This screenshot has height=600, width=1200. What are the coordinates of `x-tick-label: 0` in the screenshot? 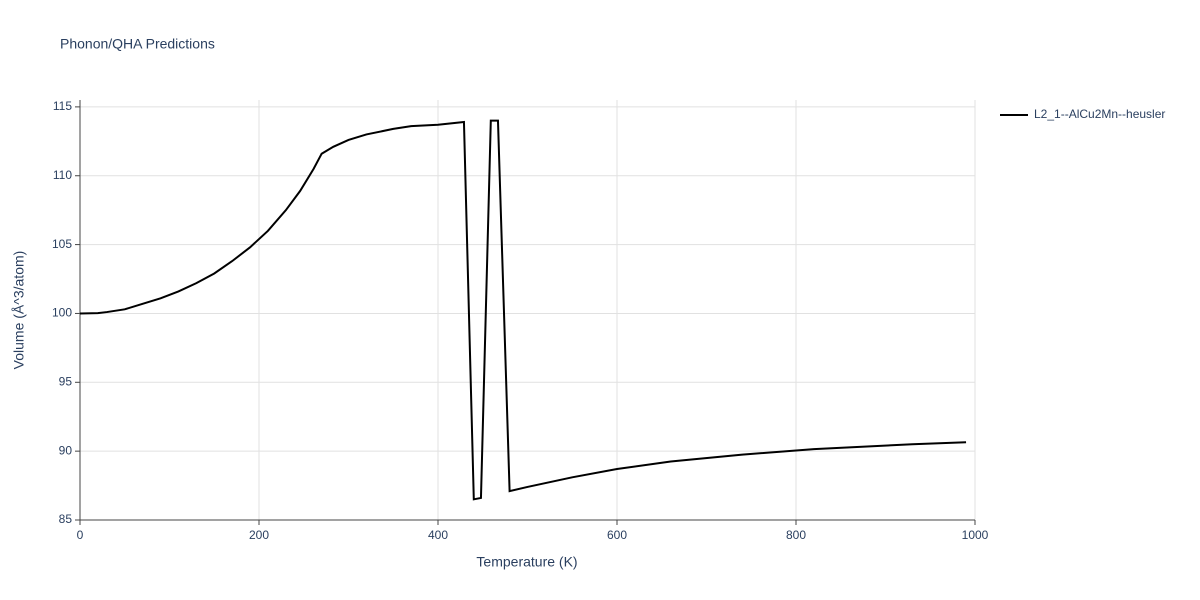 It's located at (80, 535).